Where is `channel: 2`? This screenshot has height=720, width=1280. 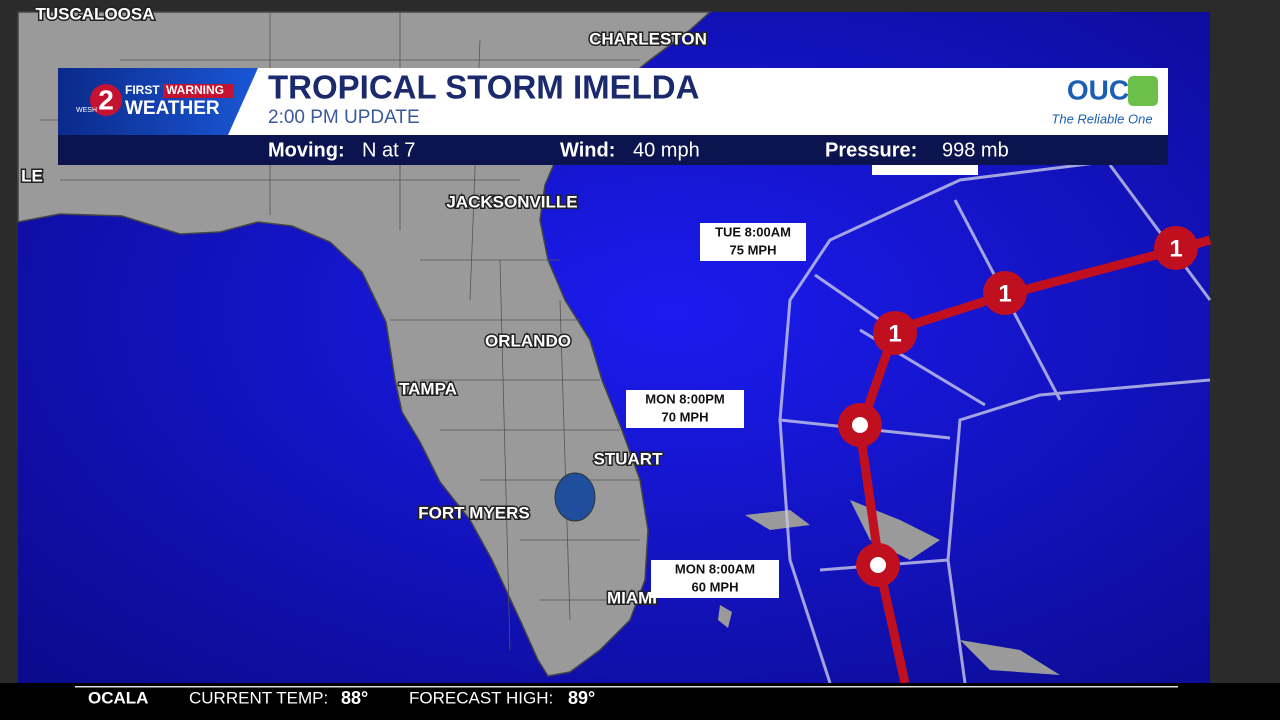 channel: 2 is located at coordinates (106, 99).